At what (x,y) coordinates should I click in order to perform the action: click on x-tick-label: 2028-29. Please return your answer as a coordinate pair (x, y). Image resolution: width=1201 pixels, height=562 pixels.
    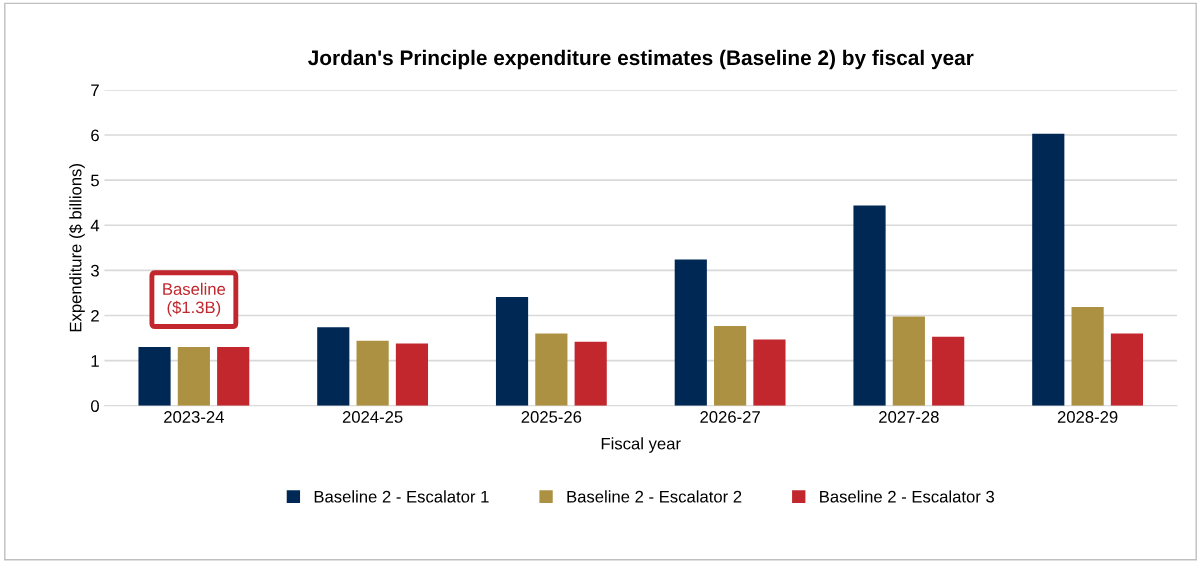
    Looking at the image, I should click on (1087, 417).